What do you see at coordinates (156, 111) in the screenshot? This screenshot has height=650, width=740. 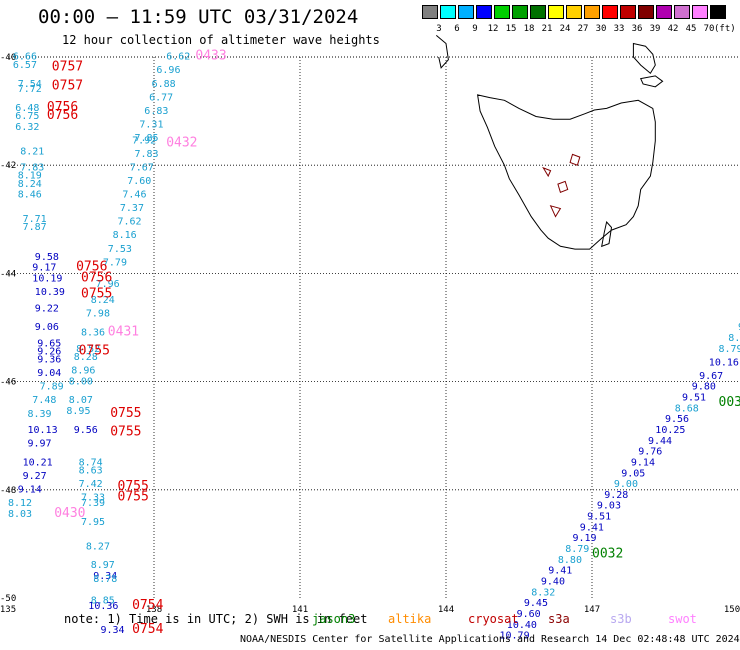 I see `wave-height-label: 6.83` at bounding box center [156, 111].